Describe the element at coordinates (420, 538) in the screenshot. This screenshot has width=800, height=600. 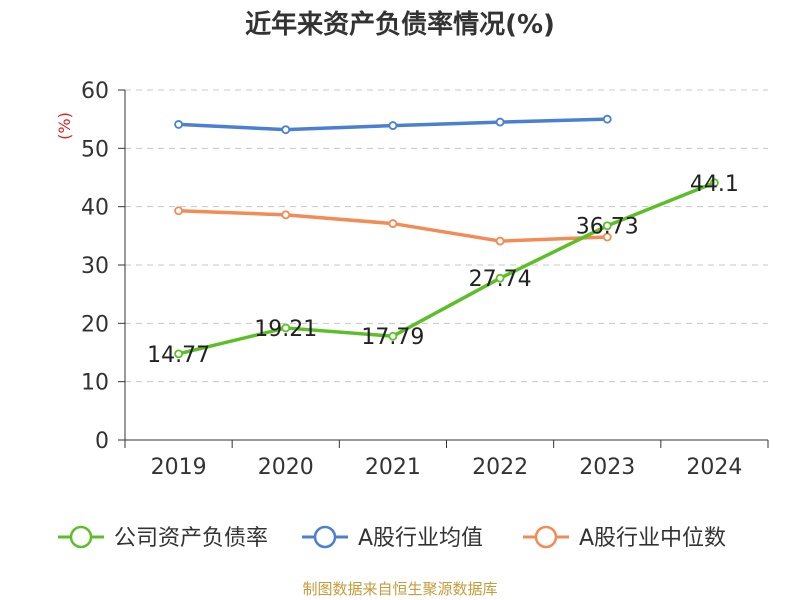
I see `legend-label: A股行业均值` at that location.